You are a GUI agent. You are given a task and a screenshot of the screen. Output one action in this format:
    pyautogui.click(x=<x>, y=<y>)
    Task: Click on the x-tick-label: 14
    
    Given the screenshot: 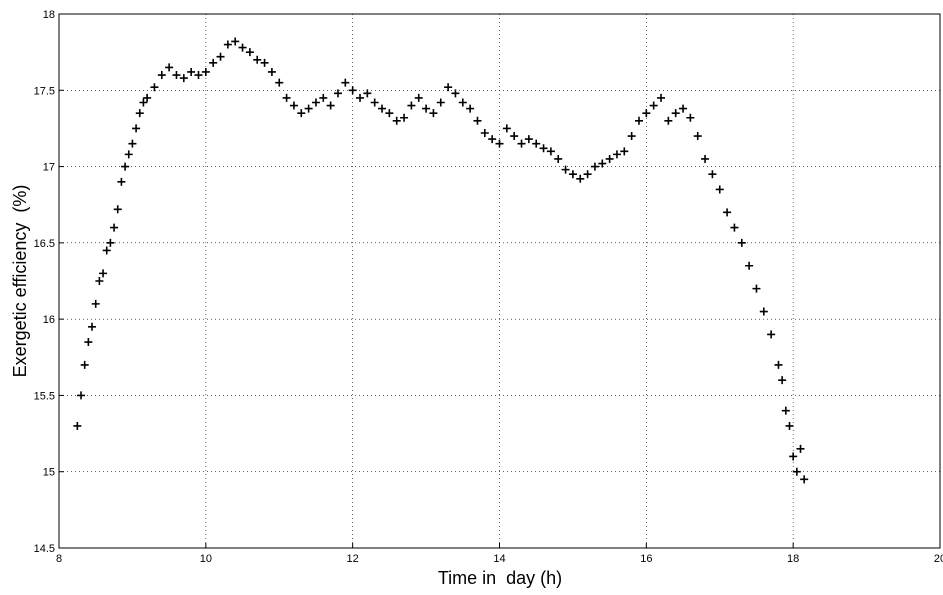 What is the action you would take?
    pyautogui.click(x=499, y=559)
    